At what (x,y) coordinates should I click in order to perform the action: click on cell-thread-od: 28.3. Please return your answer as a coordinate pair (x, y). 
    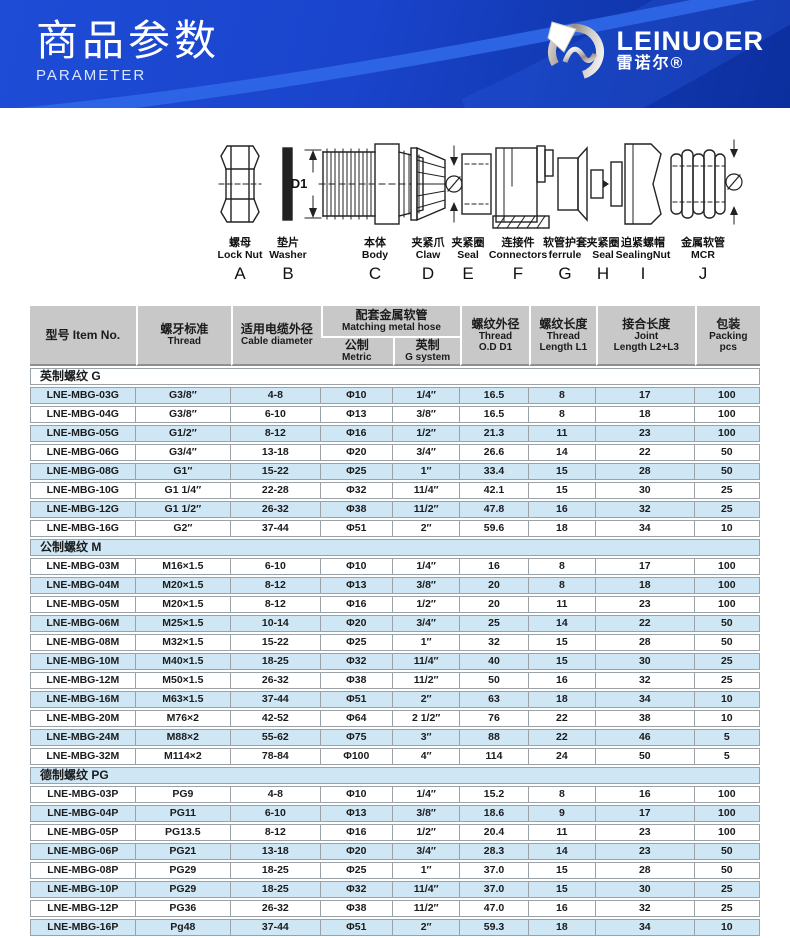
    Looking at the image, I should click on (494, 851).